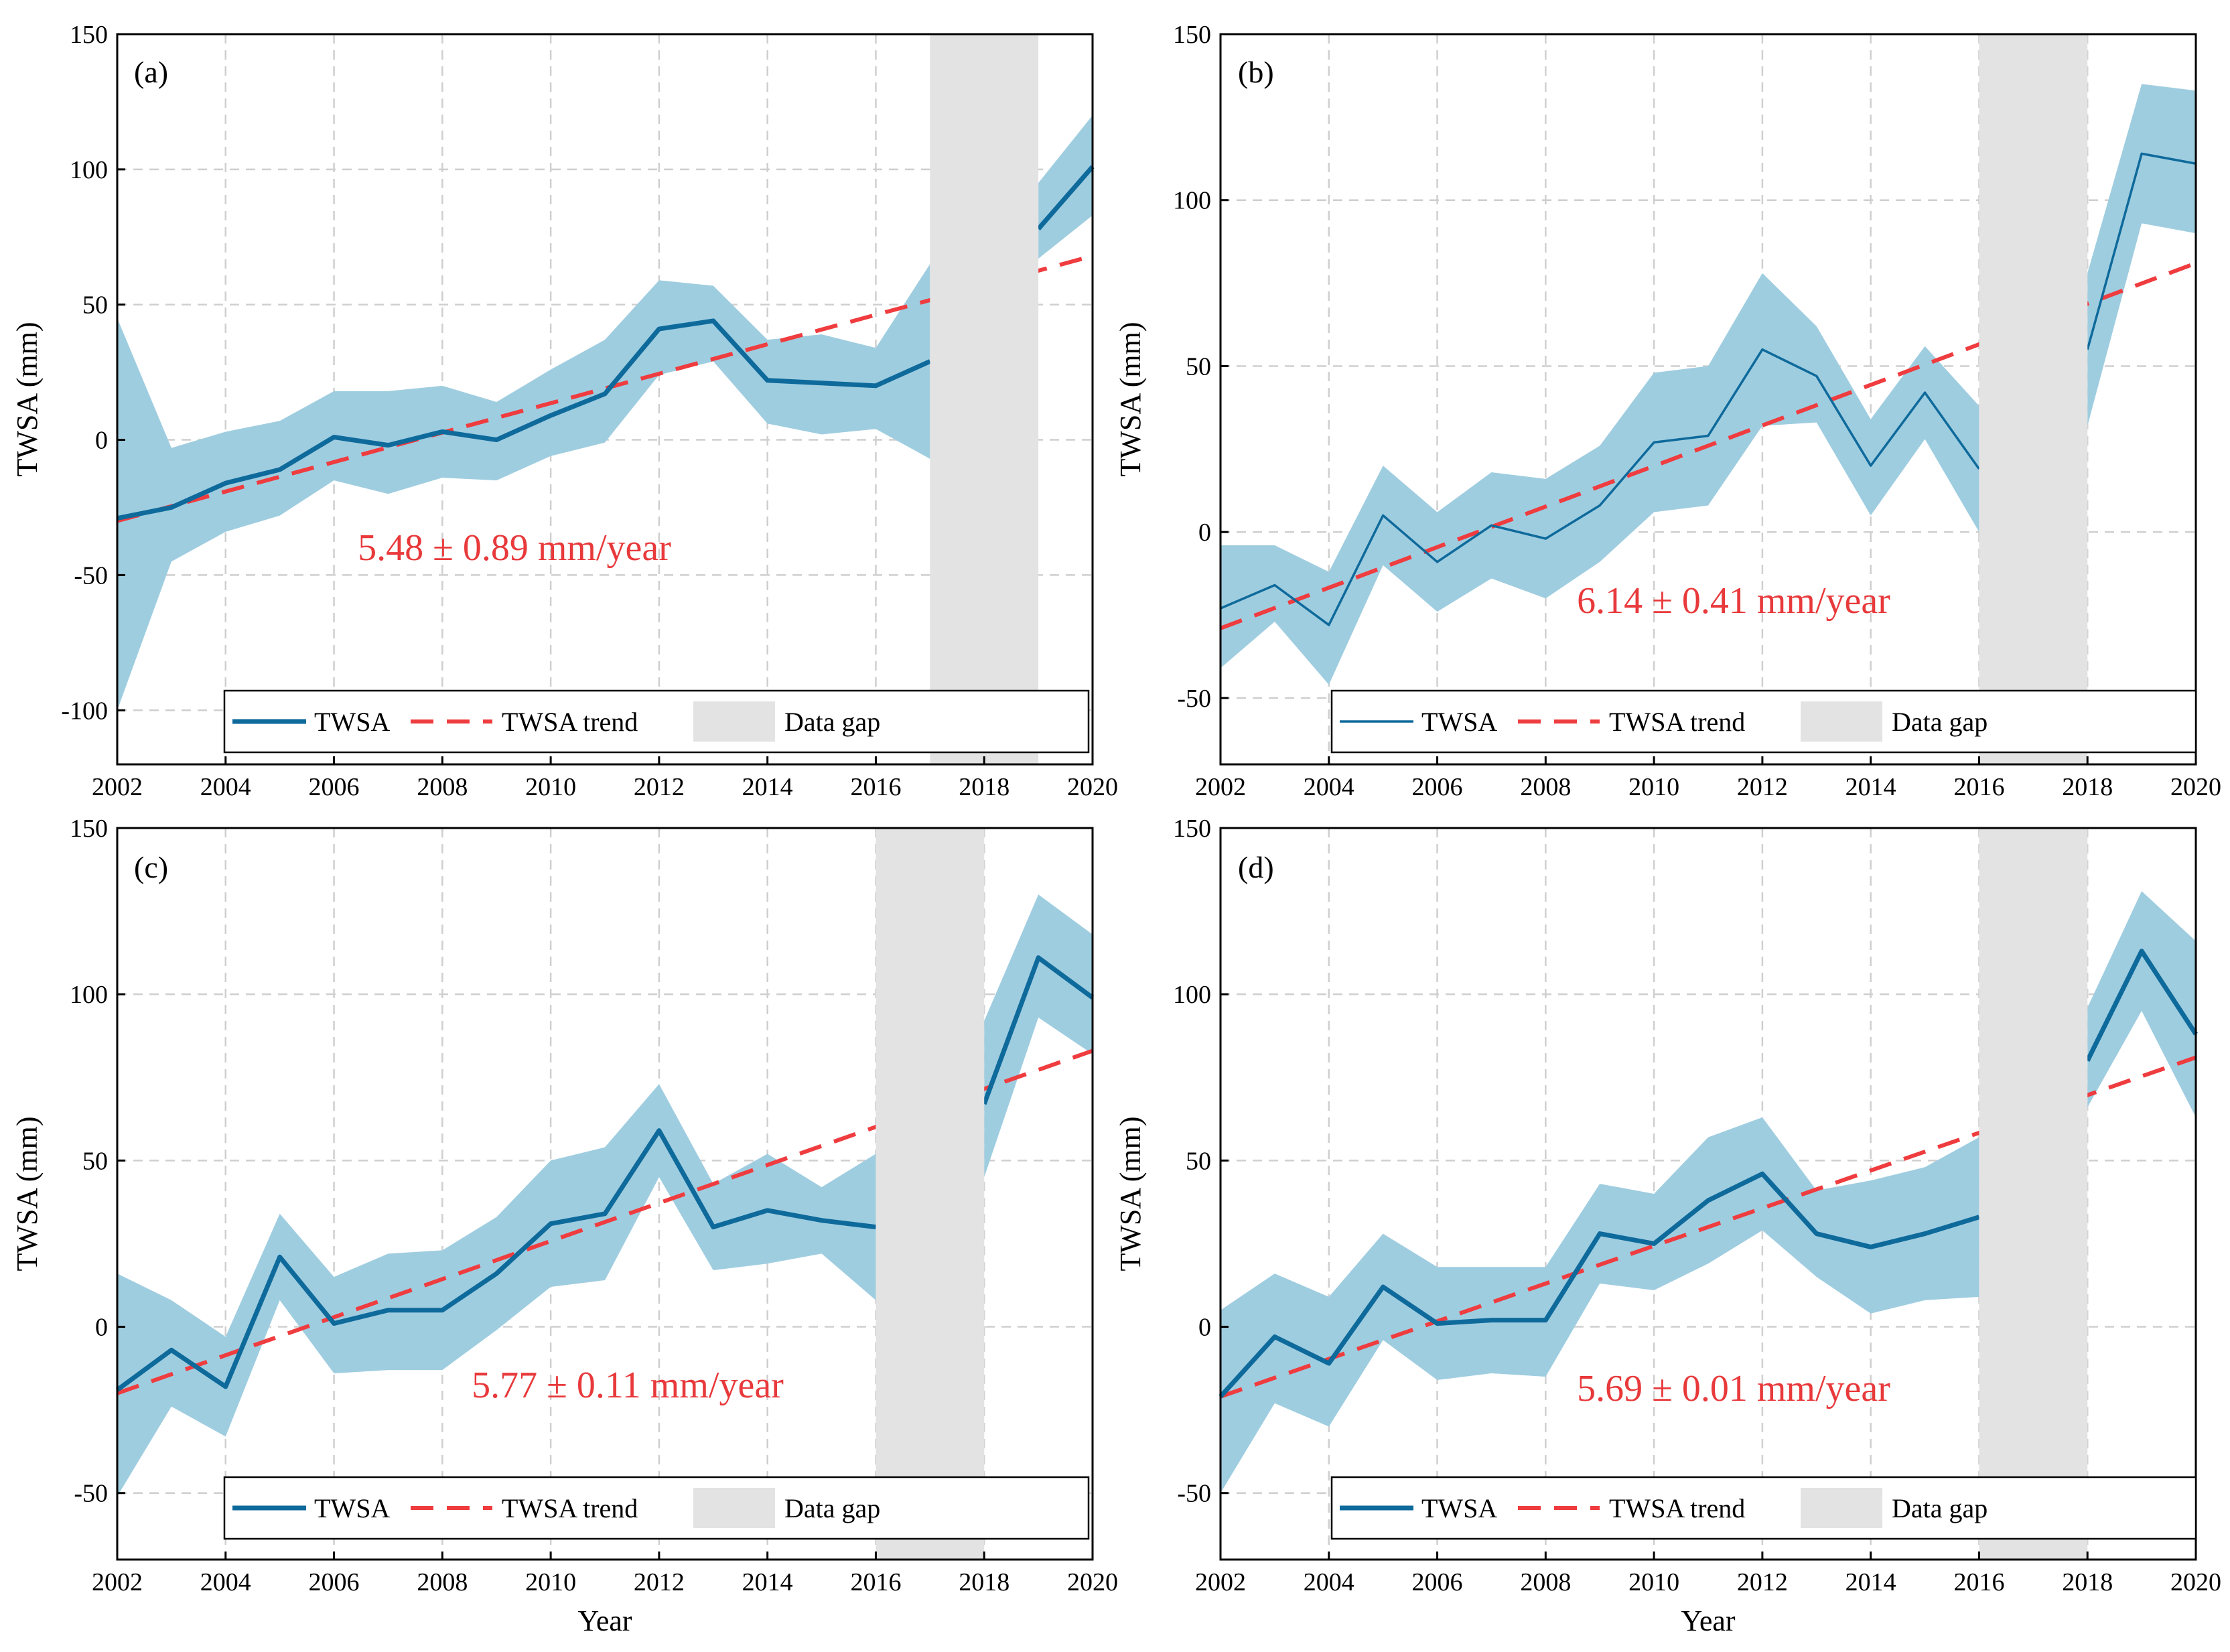 The width and height of the screenshot is (2230, 1652). Describe the element at coordinates (84, 711) in the screenshot. I see `y-tick-label: -100` at that location.